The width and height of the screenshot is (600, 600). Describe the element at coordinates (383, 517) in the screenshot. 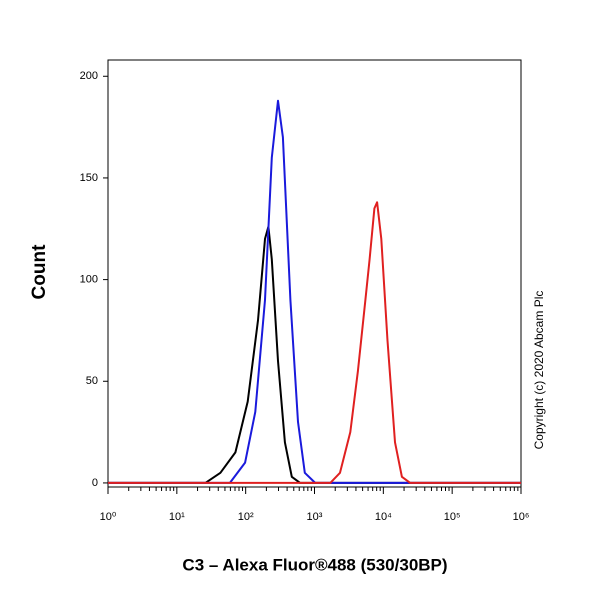

I see `x-tick-label: 10⁴` at that location.